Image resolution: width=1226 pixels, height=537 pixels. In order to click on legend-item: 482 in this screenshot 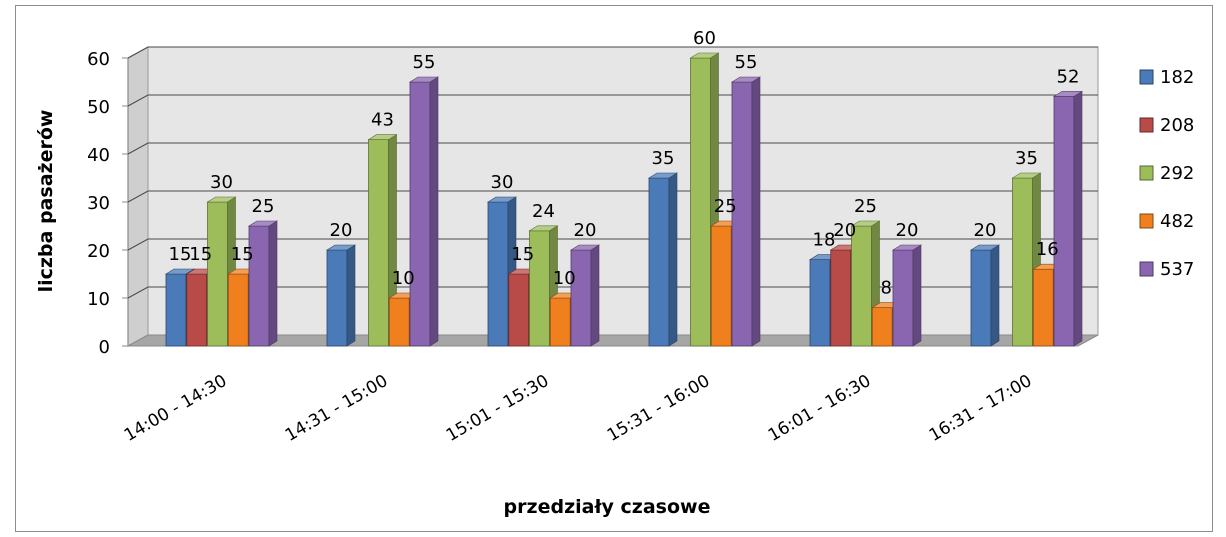, I will do `click(1166, 221)`.